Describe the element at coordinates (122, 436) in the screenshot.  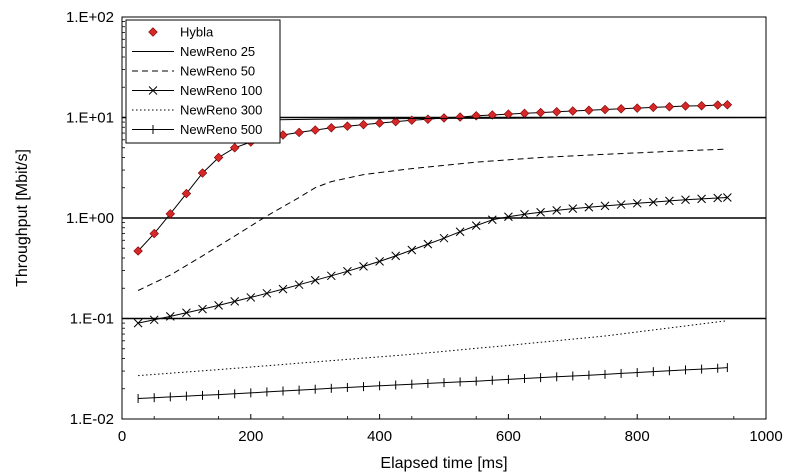
I see `x-tick-label: 0` at that location.